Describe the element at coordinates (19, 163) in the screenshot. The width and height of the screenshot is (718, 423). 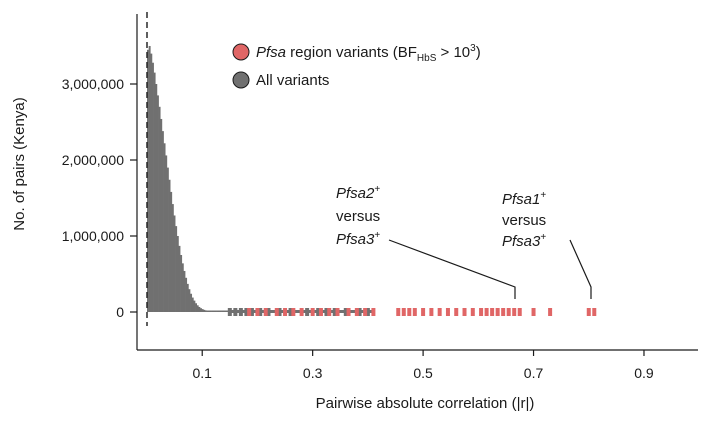
I see `y-axis-title: No. of pairs (Kenya)` at that location.